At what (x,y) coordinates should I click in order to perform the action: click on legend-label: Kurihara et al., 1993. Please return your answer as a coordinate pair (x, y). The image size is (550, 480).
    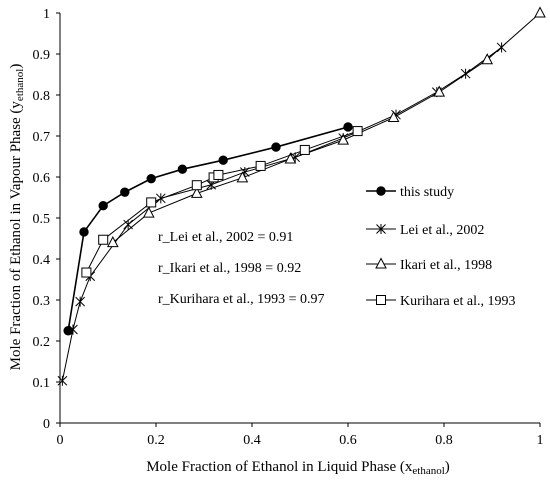
    Looking at the image, I should click on (457, 301).